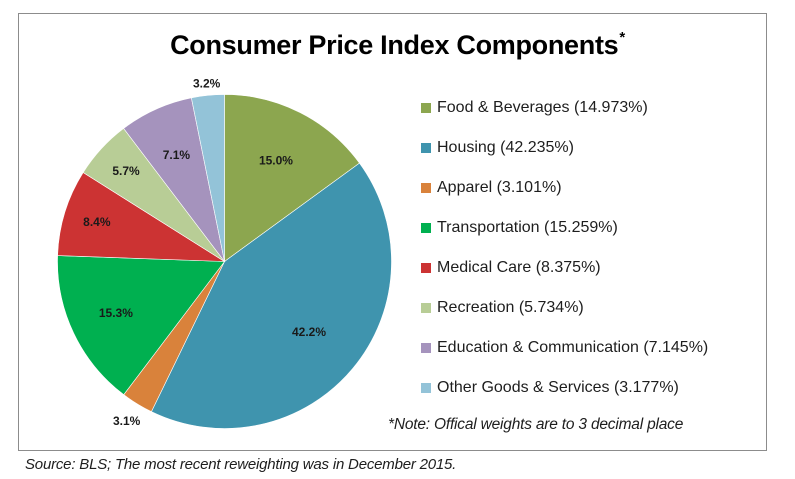 The height and width of the screenshot is (479, 795). Describe the element at coordinates (510, 307) in the screenshot. I see `legend-label: Recreation (5.734%)` at that location.